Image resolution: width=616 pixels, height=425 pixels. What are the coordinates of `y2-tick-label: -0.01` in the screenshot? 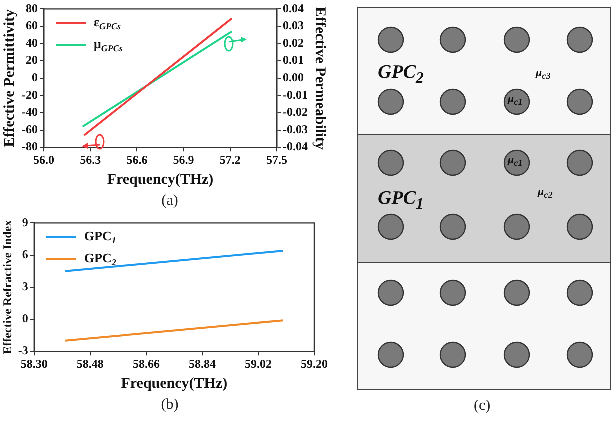 It's located at (295, 95).